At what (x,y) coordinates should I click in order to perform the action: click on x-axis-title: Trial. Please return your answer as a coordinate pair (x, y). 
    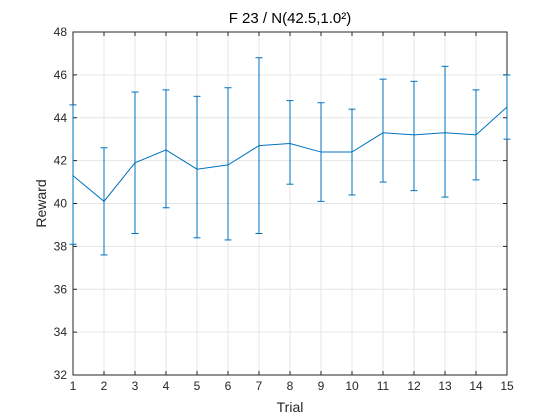
    Looking at the image, I should click on (290, 407).